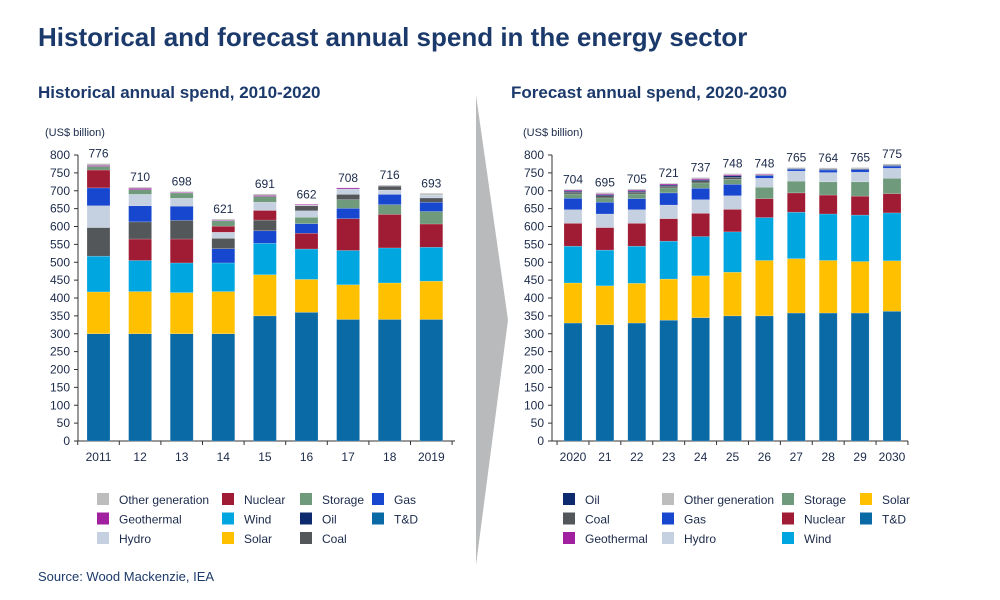  I want to click on x-tick-label: 28, so click(829, 457).